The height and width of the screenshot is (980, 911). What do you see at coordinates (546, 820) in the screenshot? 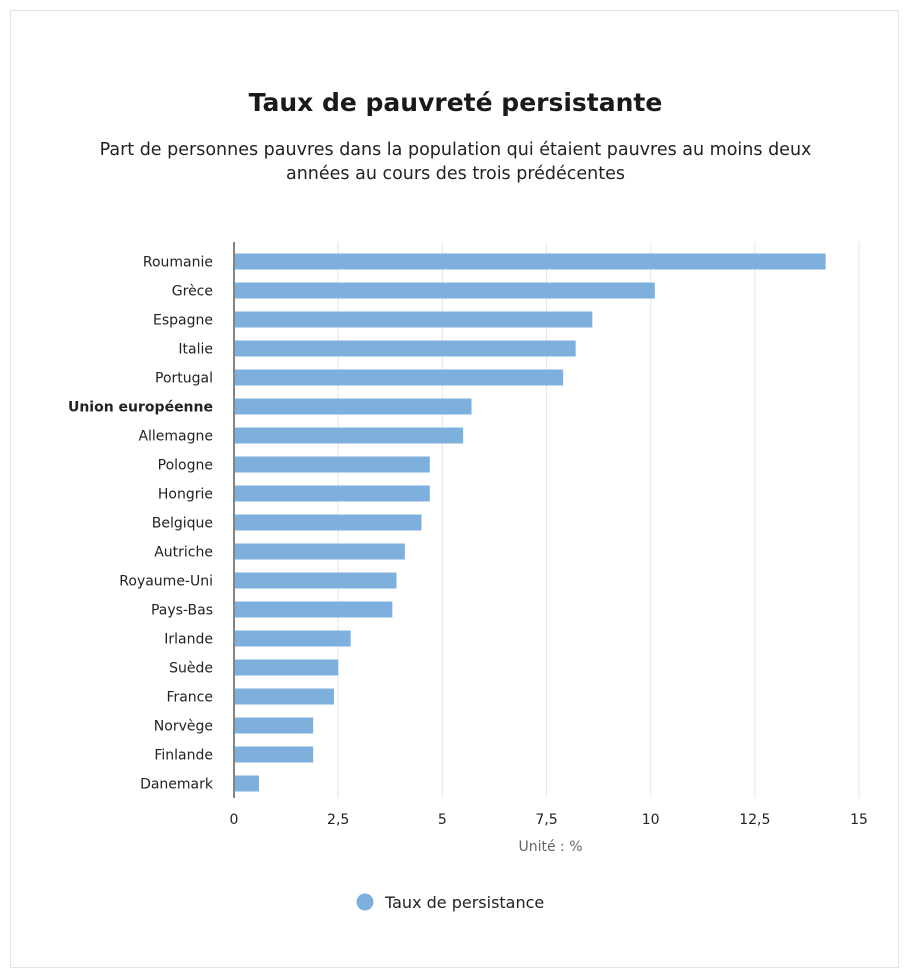
I see `x-tick-label: 7,5` at bounding box center [546, 820].